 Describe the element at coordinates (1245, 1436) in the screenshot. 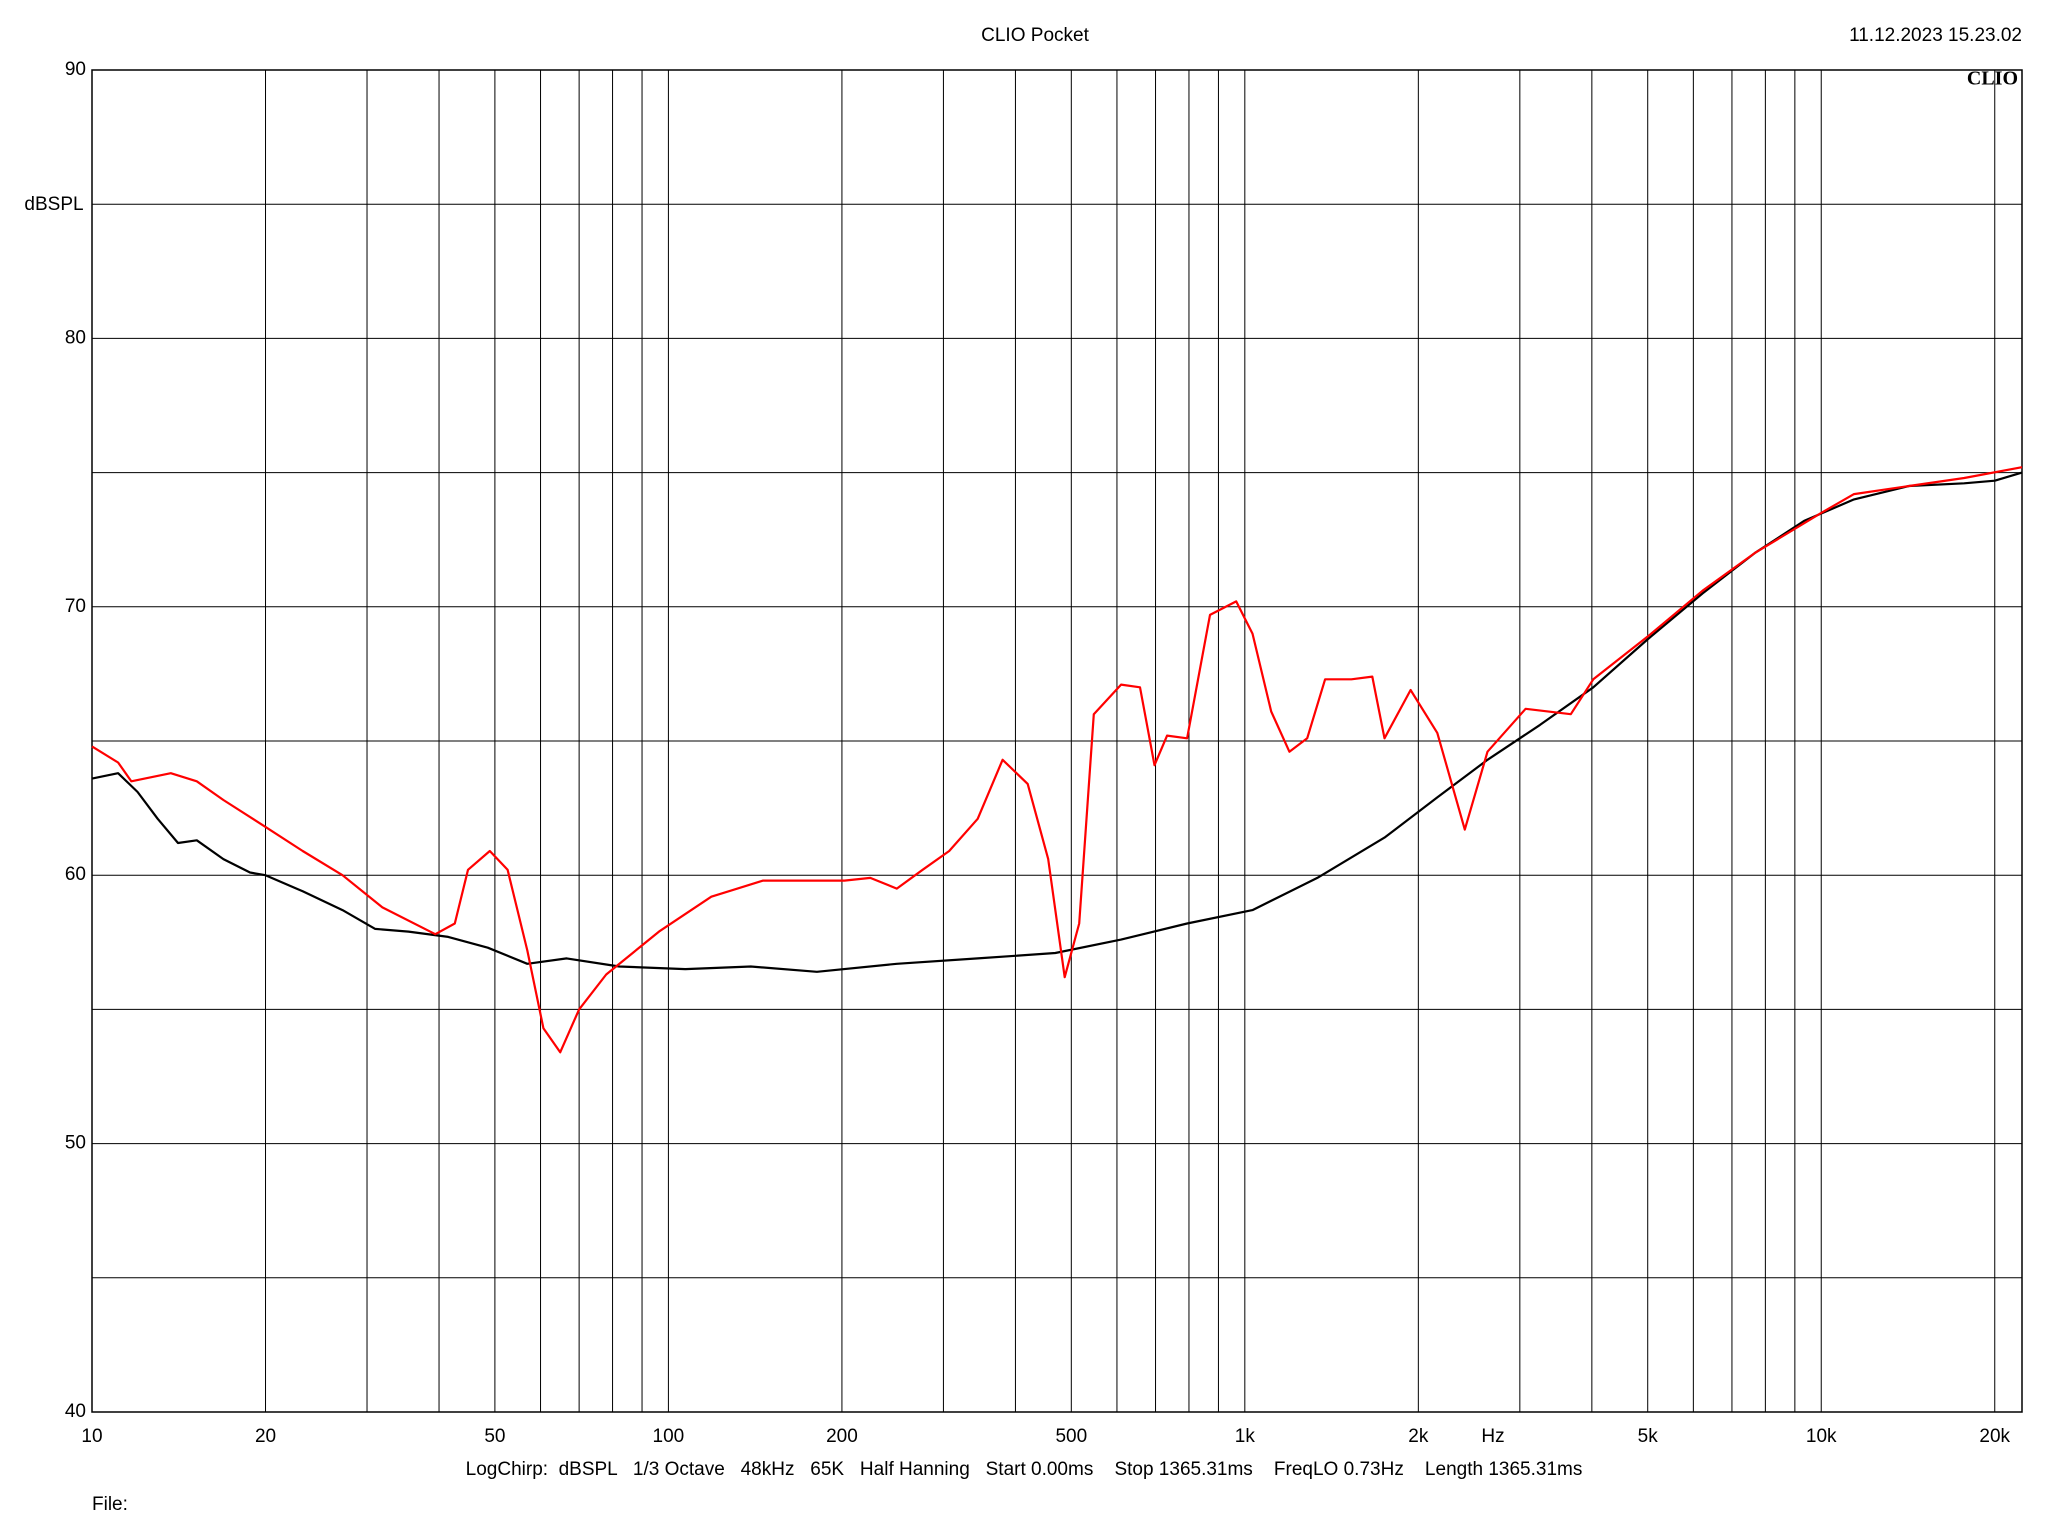

I see `x-tick-label: 1k` at that location.